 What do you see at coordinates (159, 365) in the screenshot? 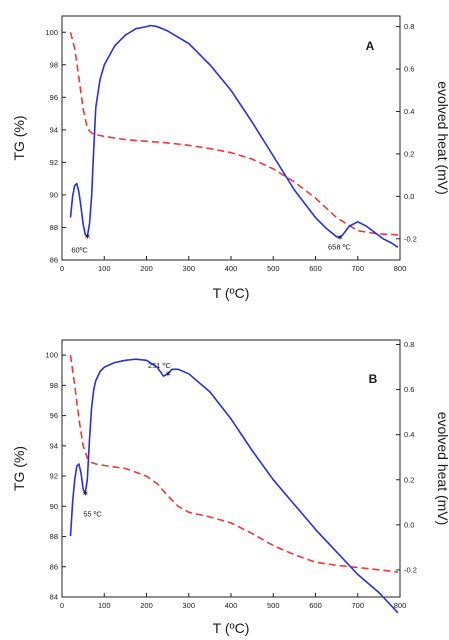
I see `peak-annotation: 251 ºC` at bounding box center [159, 365].